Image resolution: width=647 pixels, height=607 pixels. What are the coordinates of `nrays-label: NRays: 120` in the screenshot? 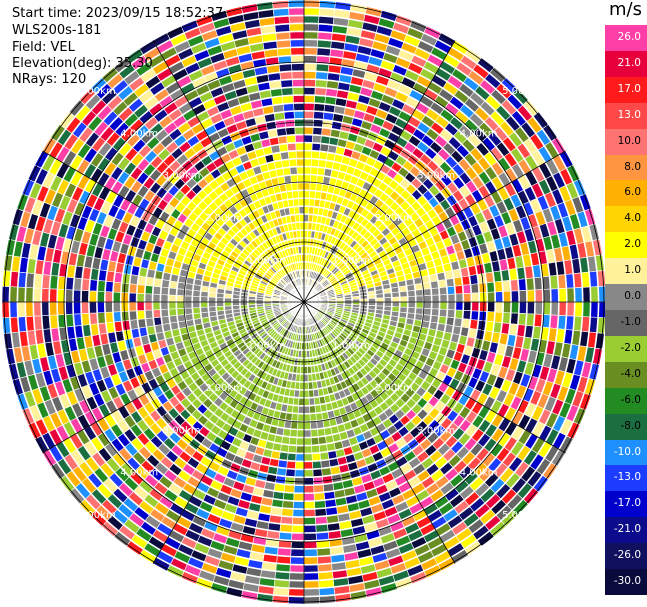 It's located at (49, 79).